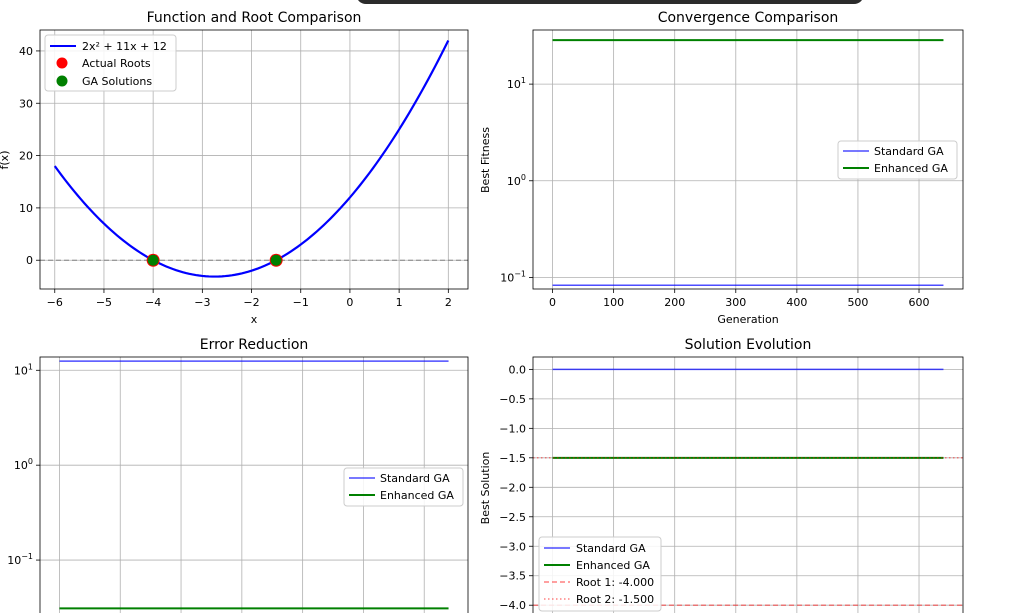 Image resolution: width=1035 pixels, height=613 pixels. I want to click on legend: 2x² + 11x + 12 Actual Roots GA Solutions, so click(110, 63).